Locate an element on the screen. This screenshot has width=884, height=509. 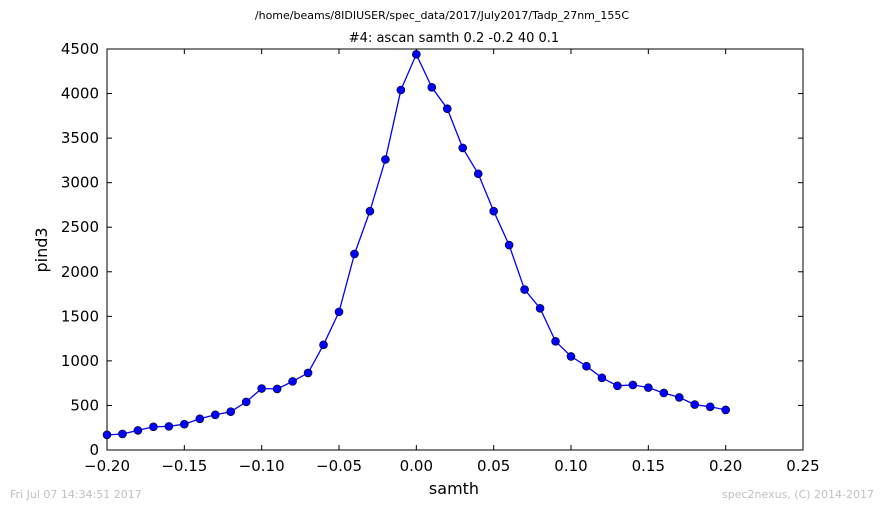
y-tick-label: 500 is located at coordinates (84, 405).